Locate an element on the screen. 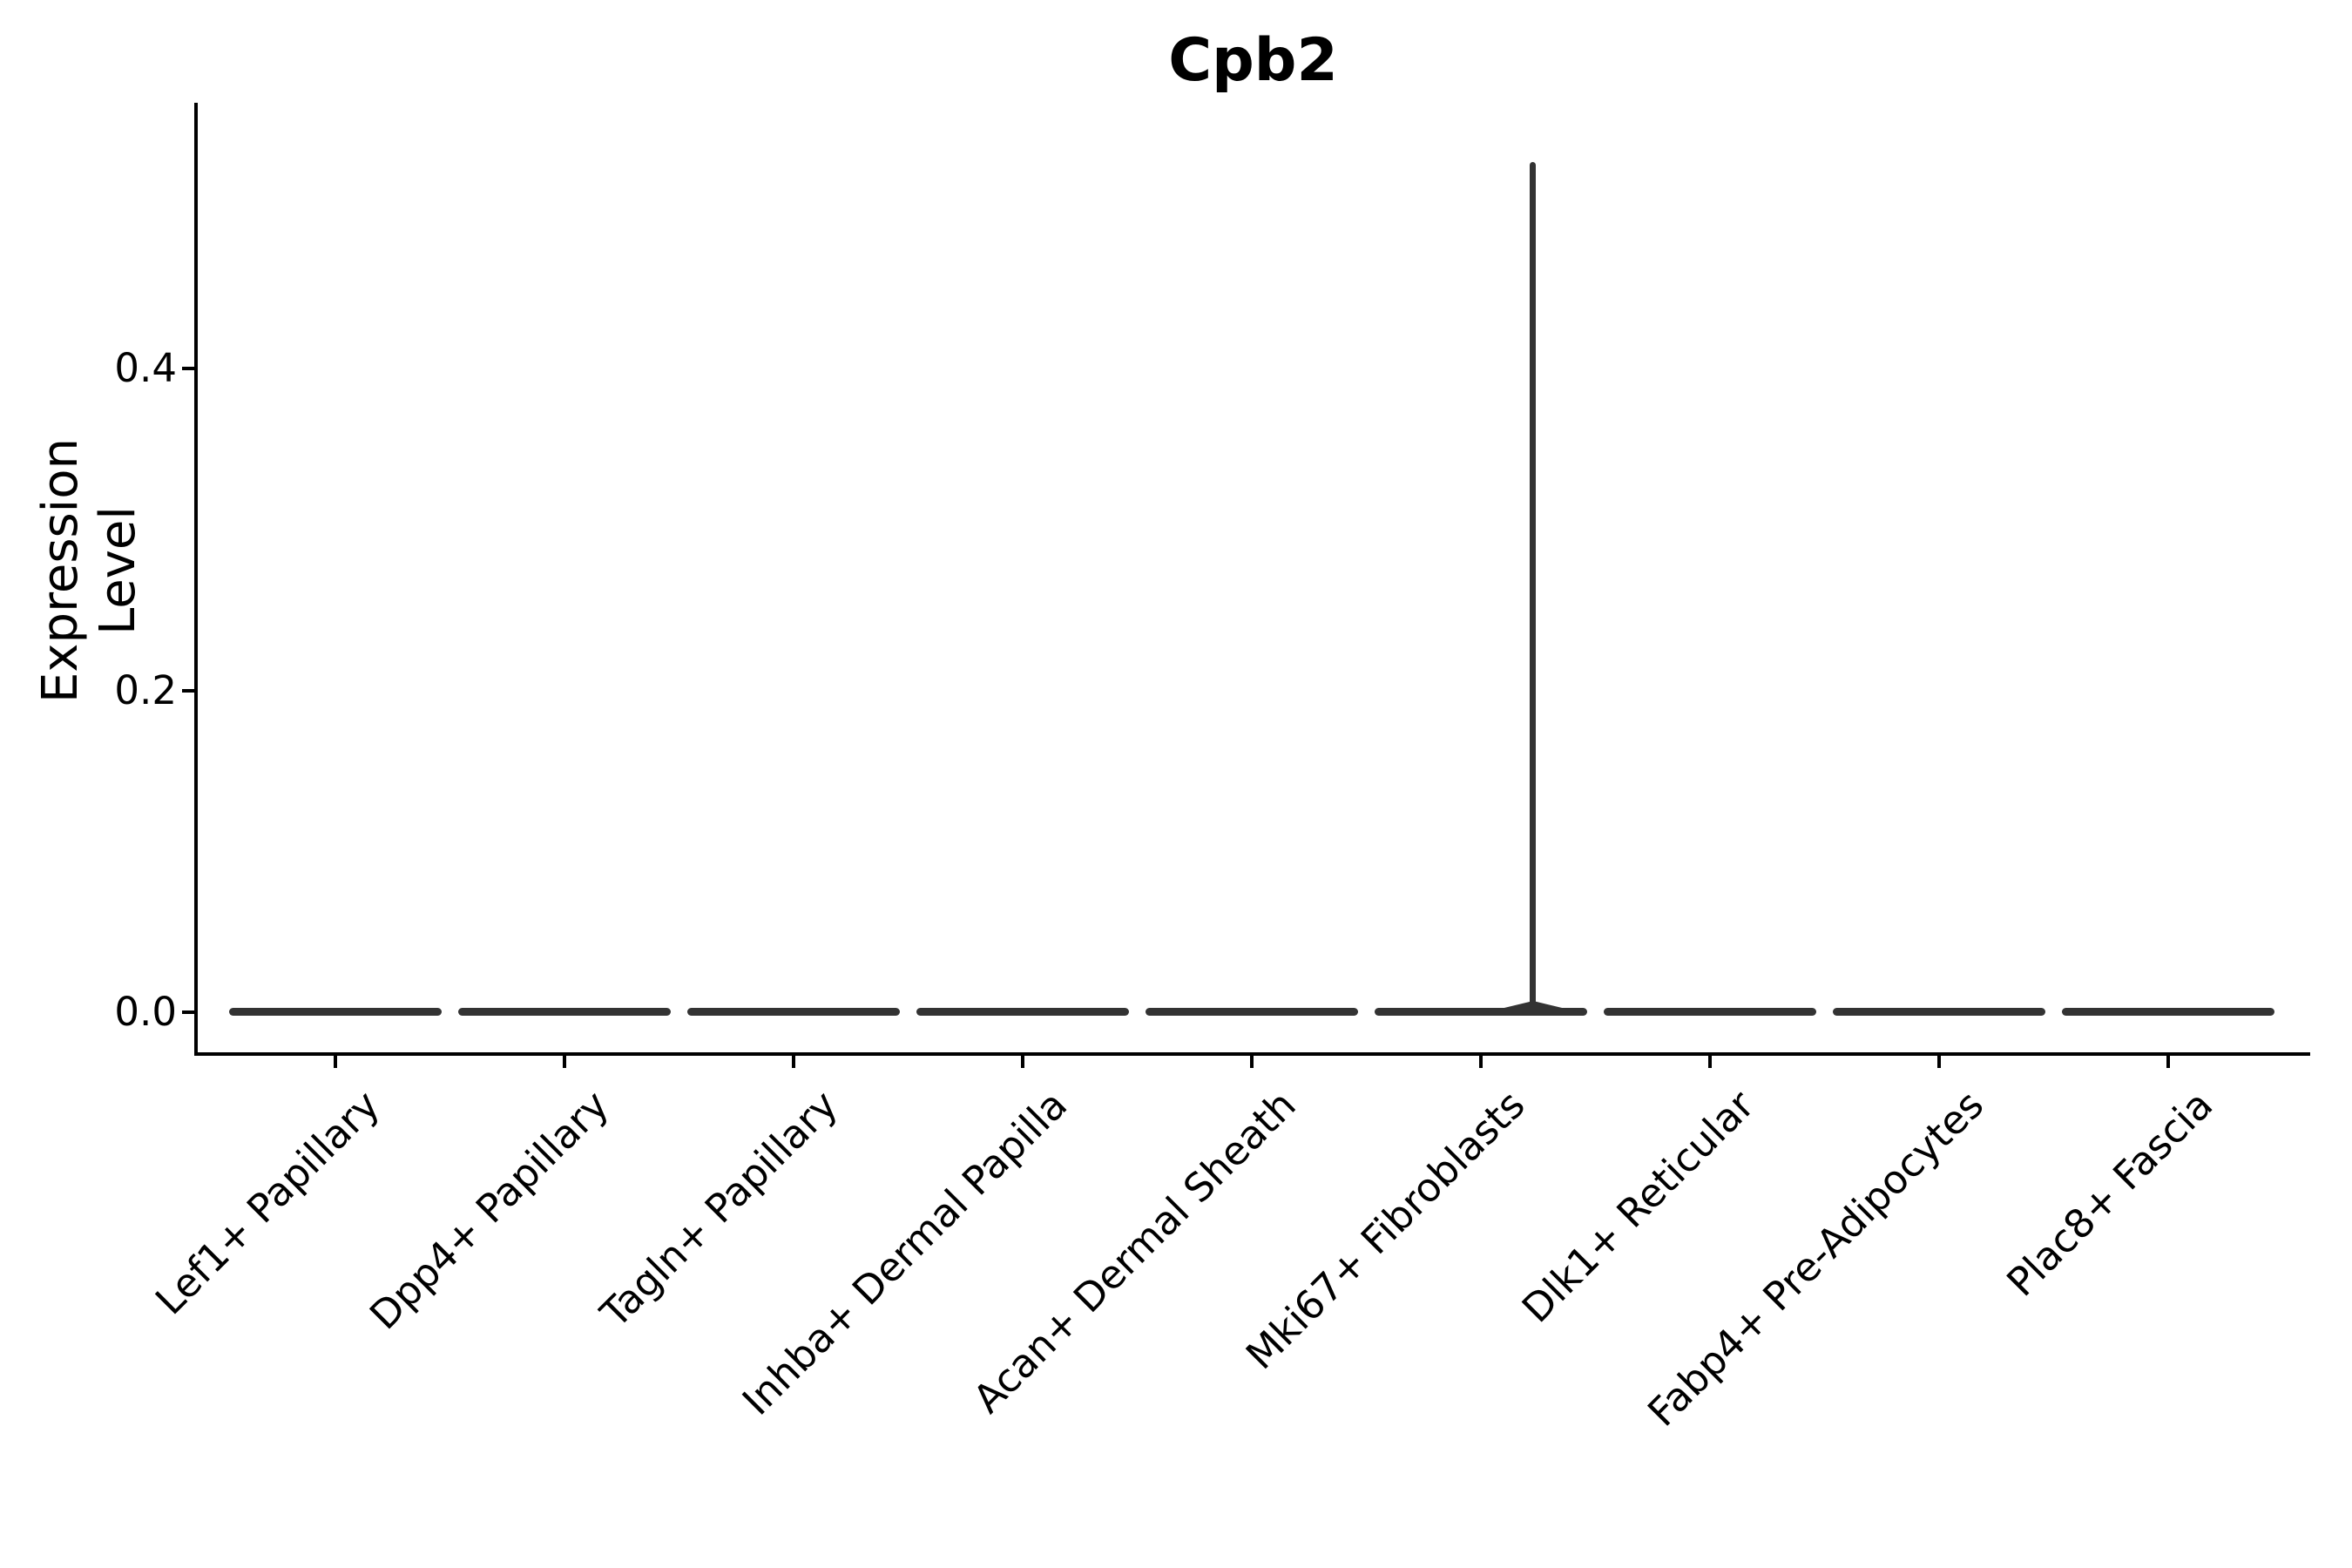 This screenshot has height=1568, width=2352. violin-lef1-papillary is located at coordinates (335, 1012).